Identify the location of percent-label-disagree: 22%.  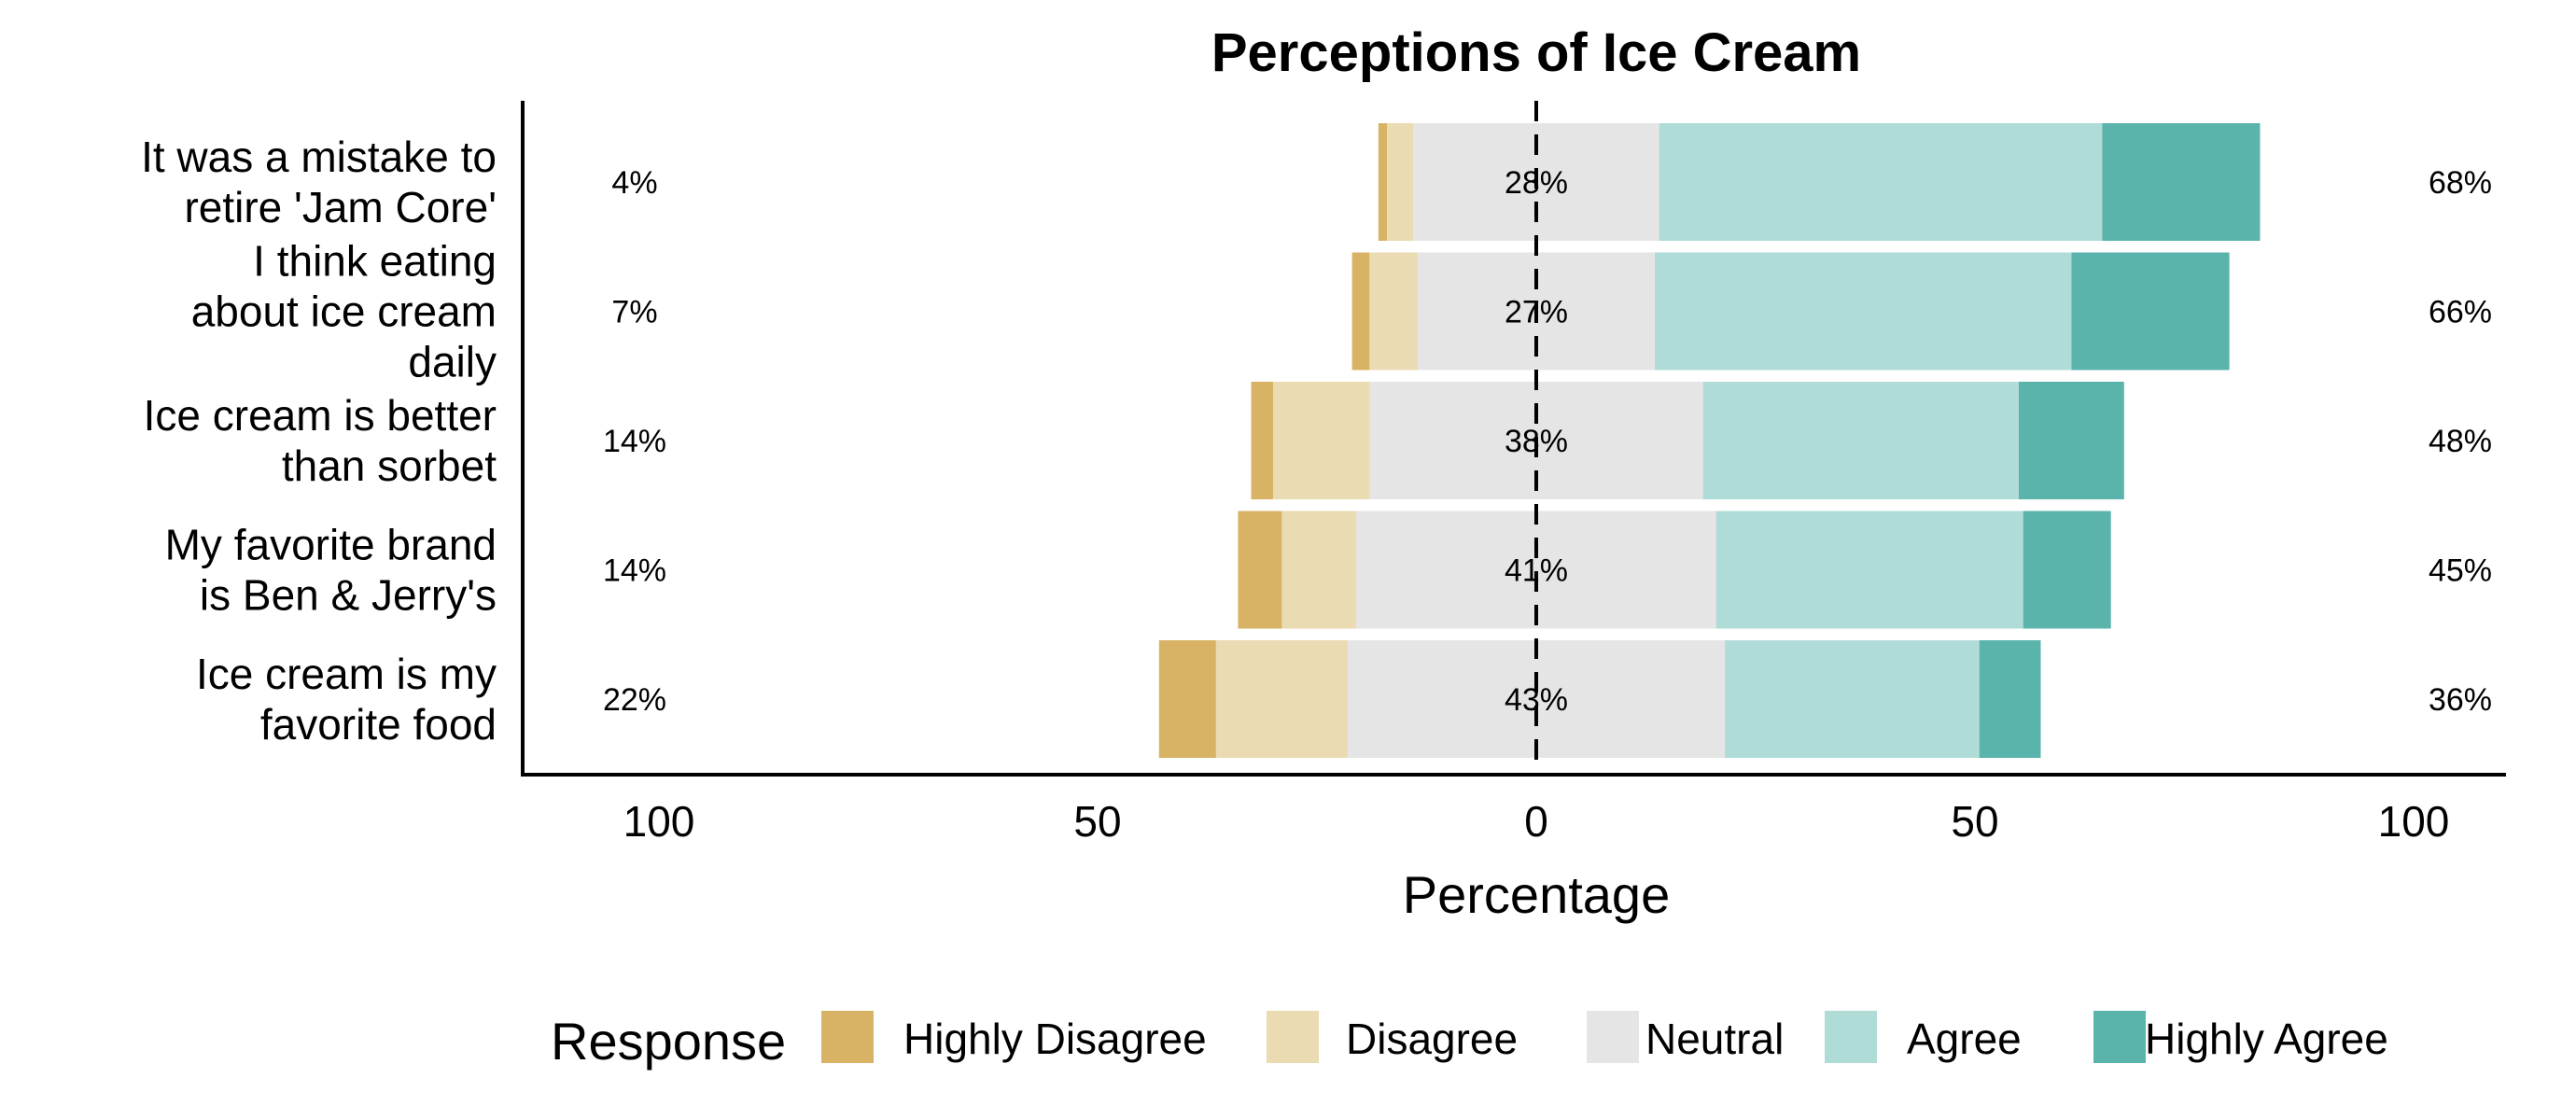
(634, 700).